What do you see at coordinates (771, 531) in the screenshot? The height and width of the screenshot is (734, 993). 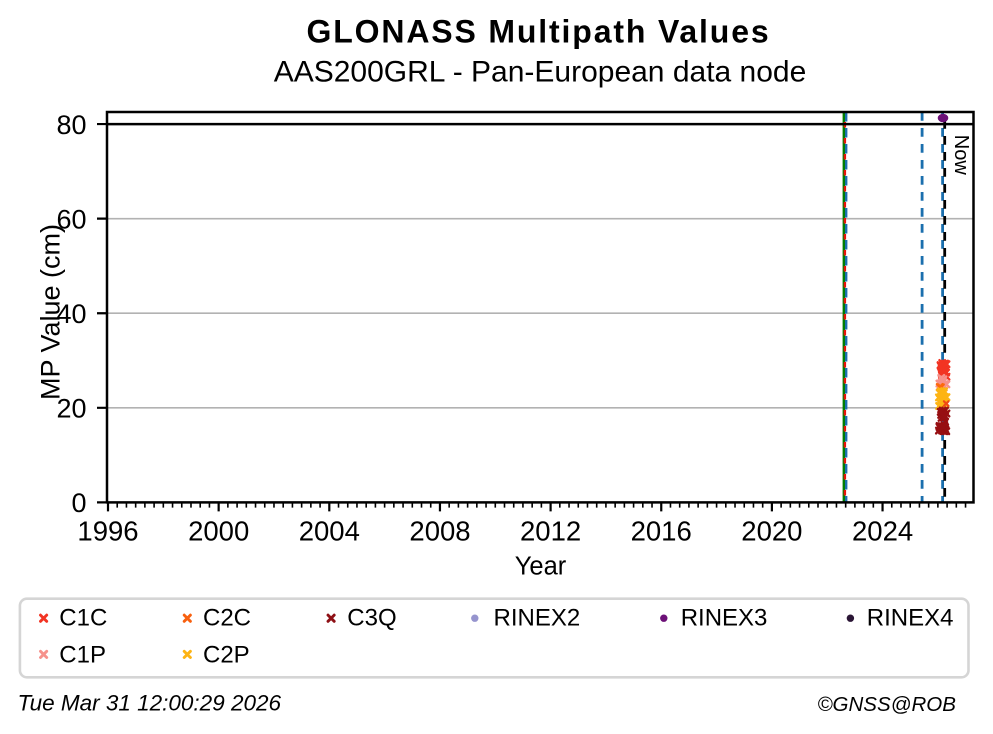 I see `svg-text: 2020` at bounding box center [771, 531].